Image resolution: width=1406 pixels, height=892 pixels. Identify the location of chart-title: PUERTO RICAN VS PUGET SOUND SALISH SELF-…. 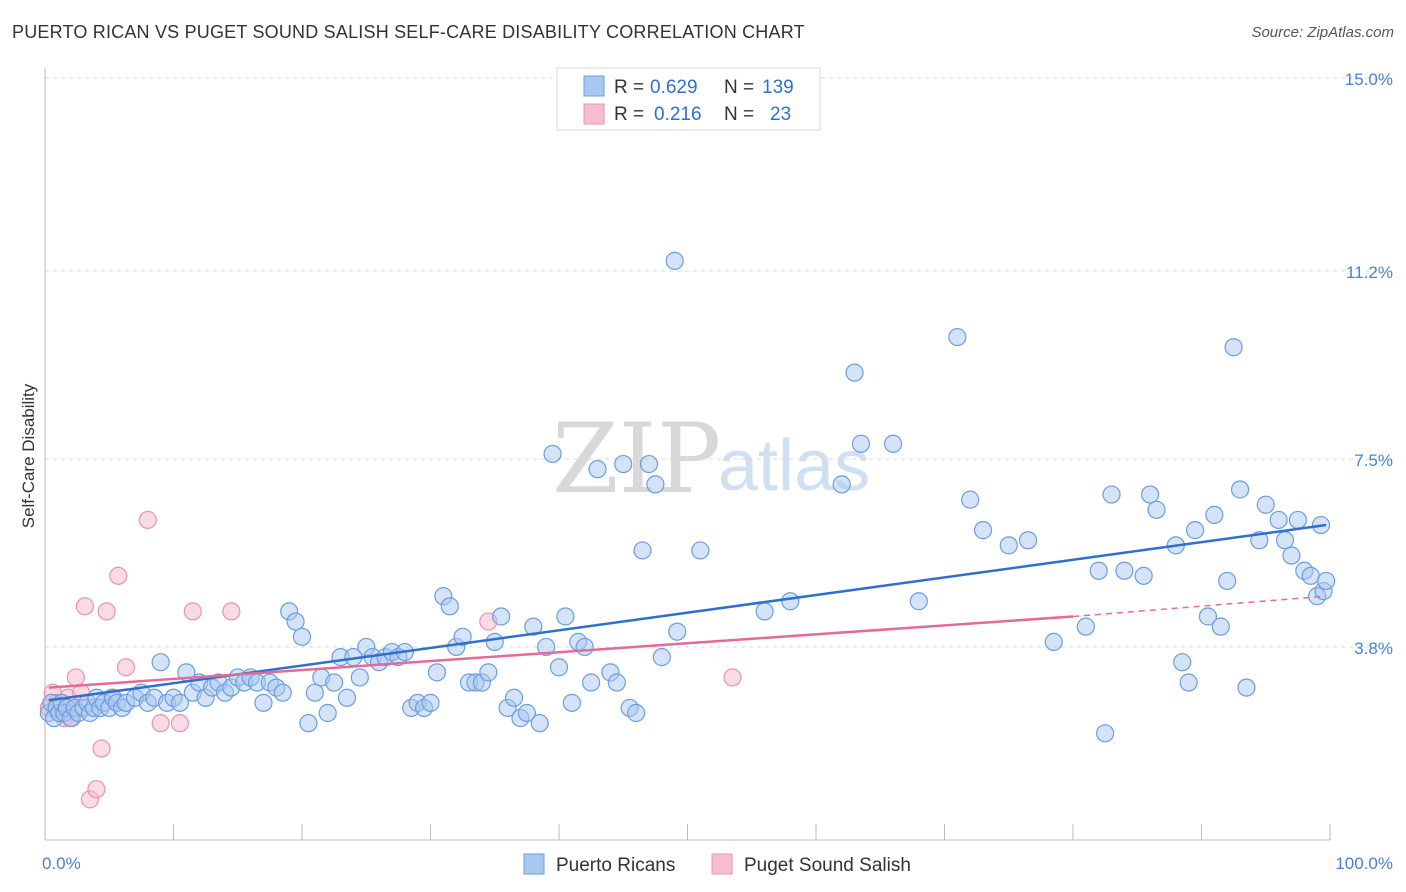
(408, 32).